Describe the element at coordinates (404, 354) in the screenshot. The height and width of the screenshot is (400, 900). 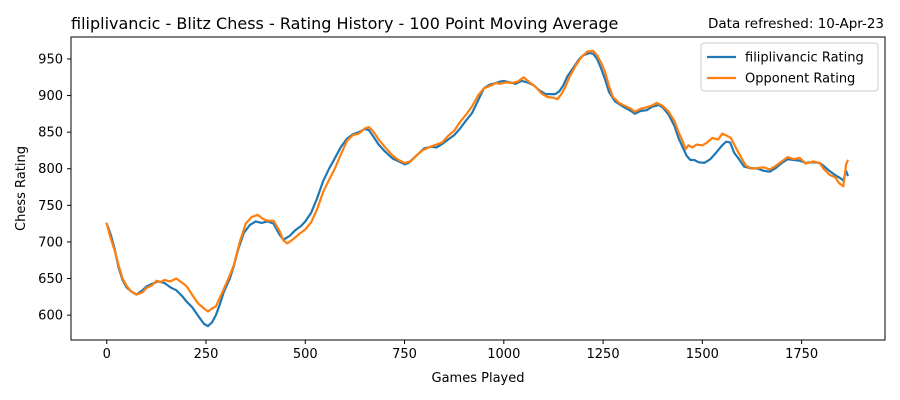
I see `x-tick-label: 750` at that location.